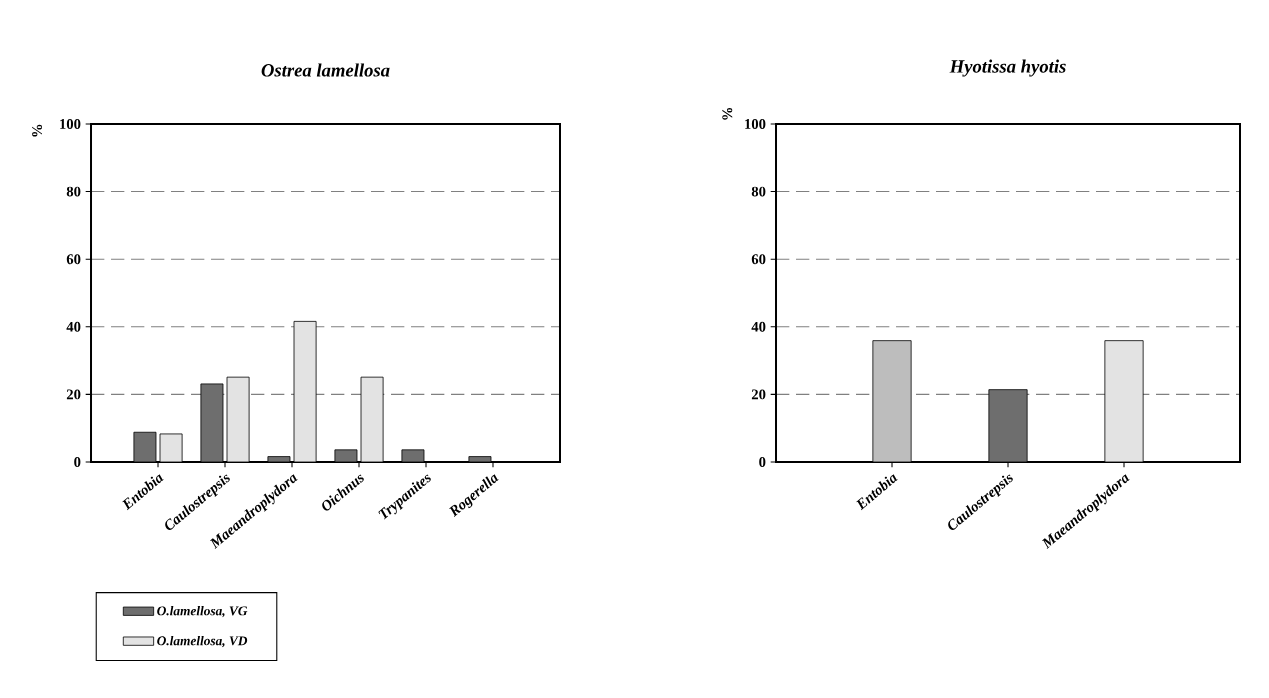 Image resolution: width=1269 pixels, height=698 pixels. Describe the element at coordinates (202, 641) in the screenshot. I see `legend-label: O.lamellosa, VD` at that location.